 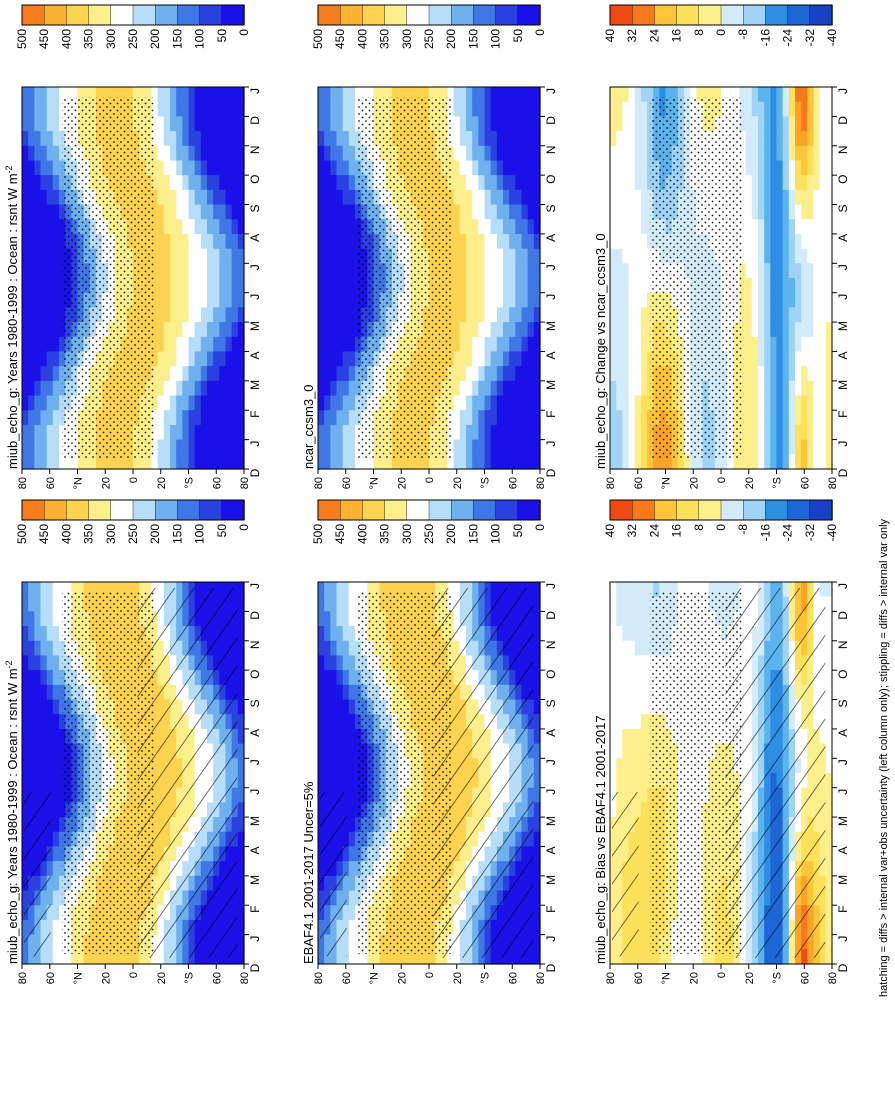 I want to click on colorbar-label: 350, so click(x=89, y=534).